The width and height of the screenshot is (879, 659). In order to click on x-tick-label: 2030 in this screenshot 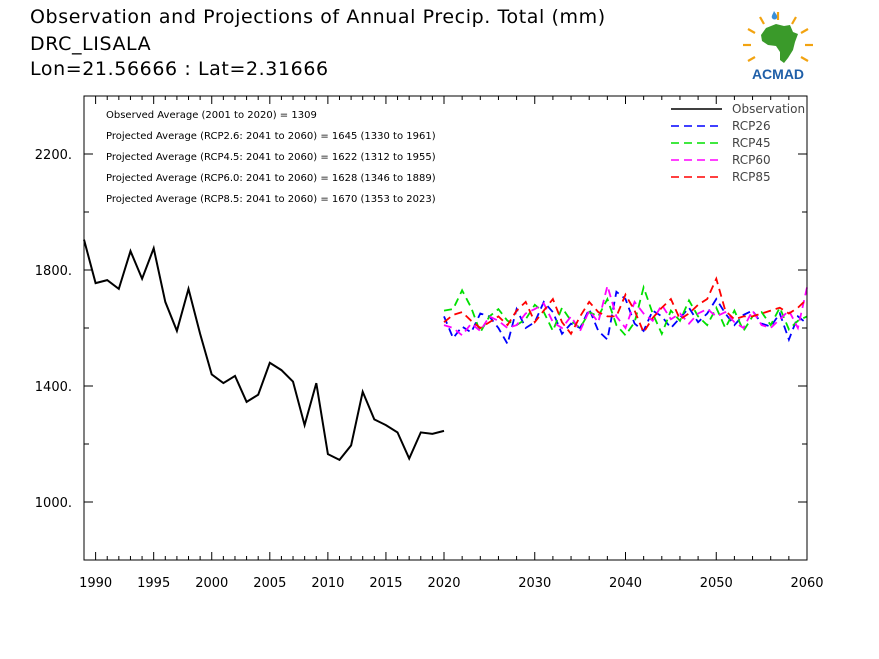, I will do `click(534, 583)`.